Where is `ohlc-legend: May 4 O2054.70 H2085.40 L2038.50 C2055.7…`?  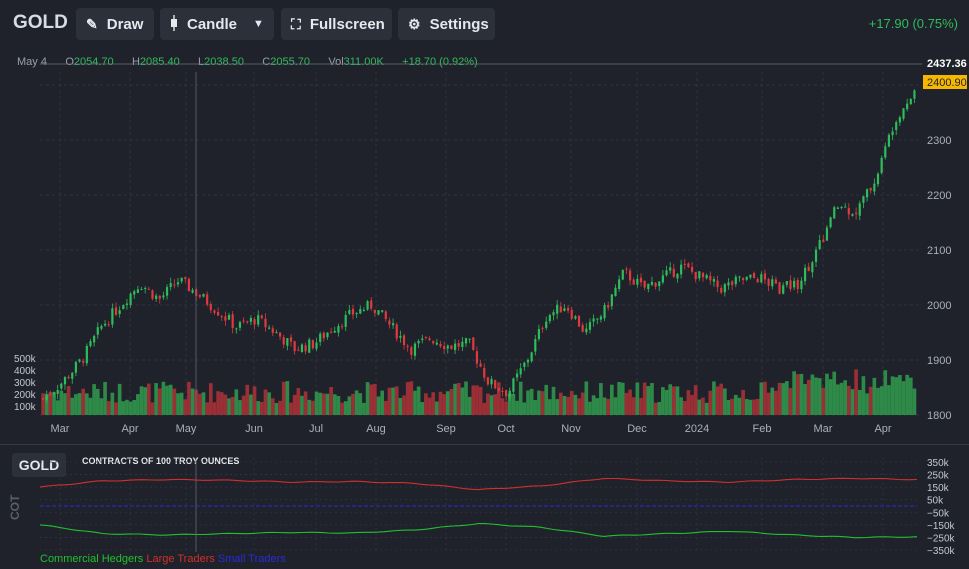 ohlc-legend: May 4 O2054.70 H2085.40 L2038.50 C2055.7… is located at coordinates (247, 62).